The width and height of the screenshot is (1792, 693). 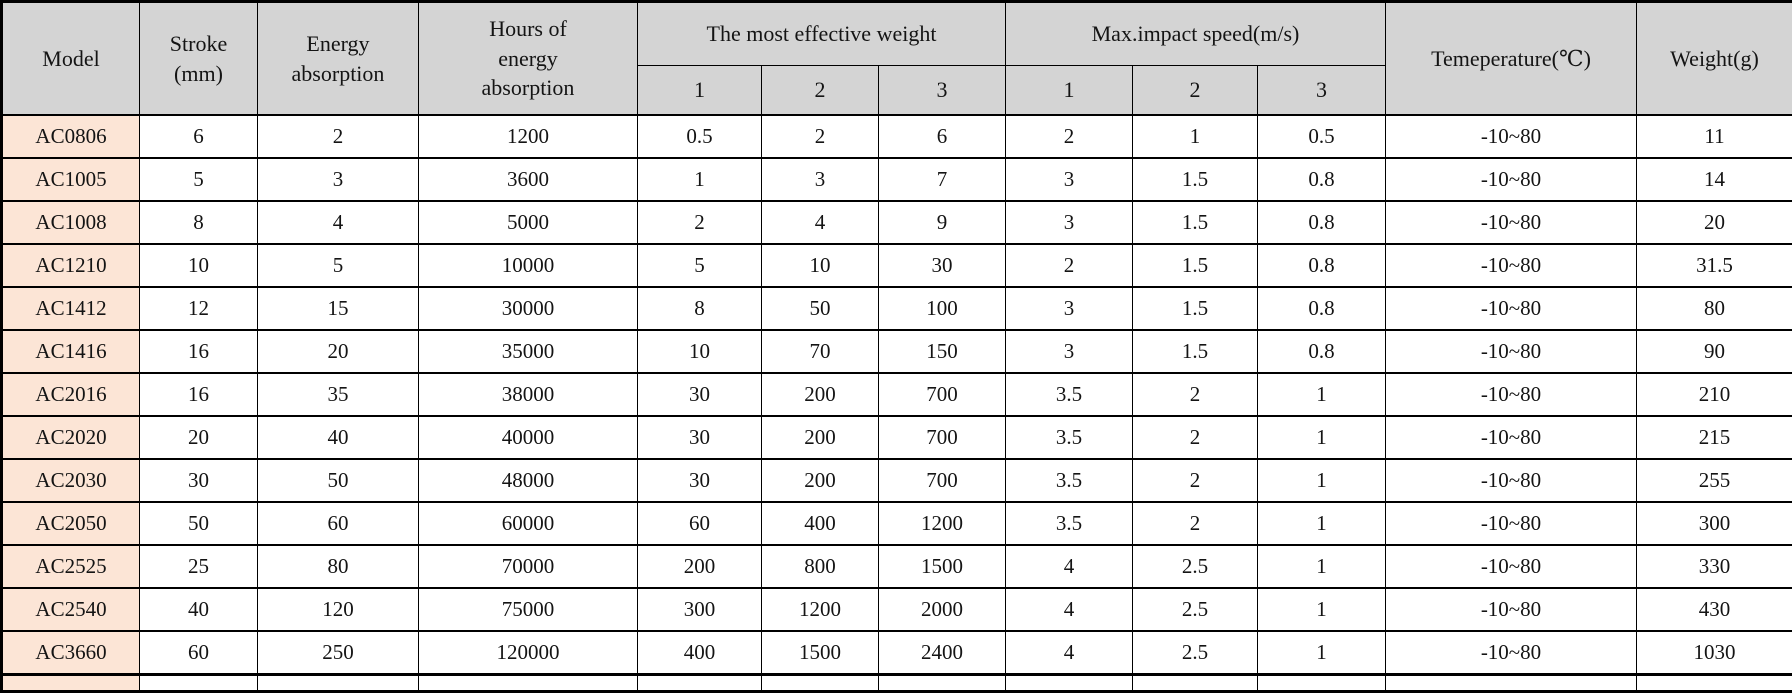 I want to click on energy-absorption-cell: 250, so click(x=338, y=653).